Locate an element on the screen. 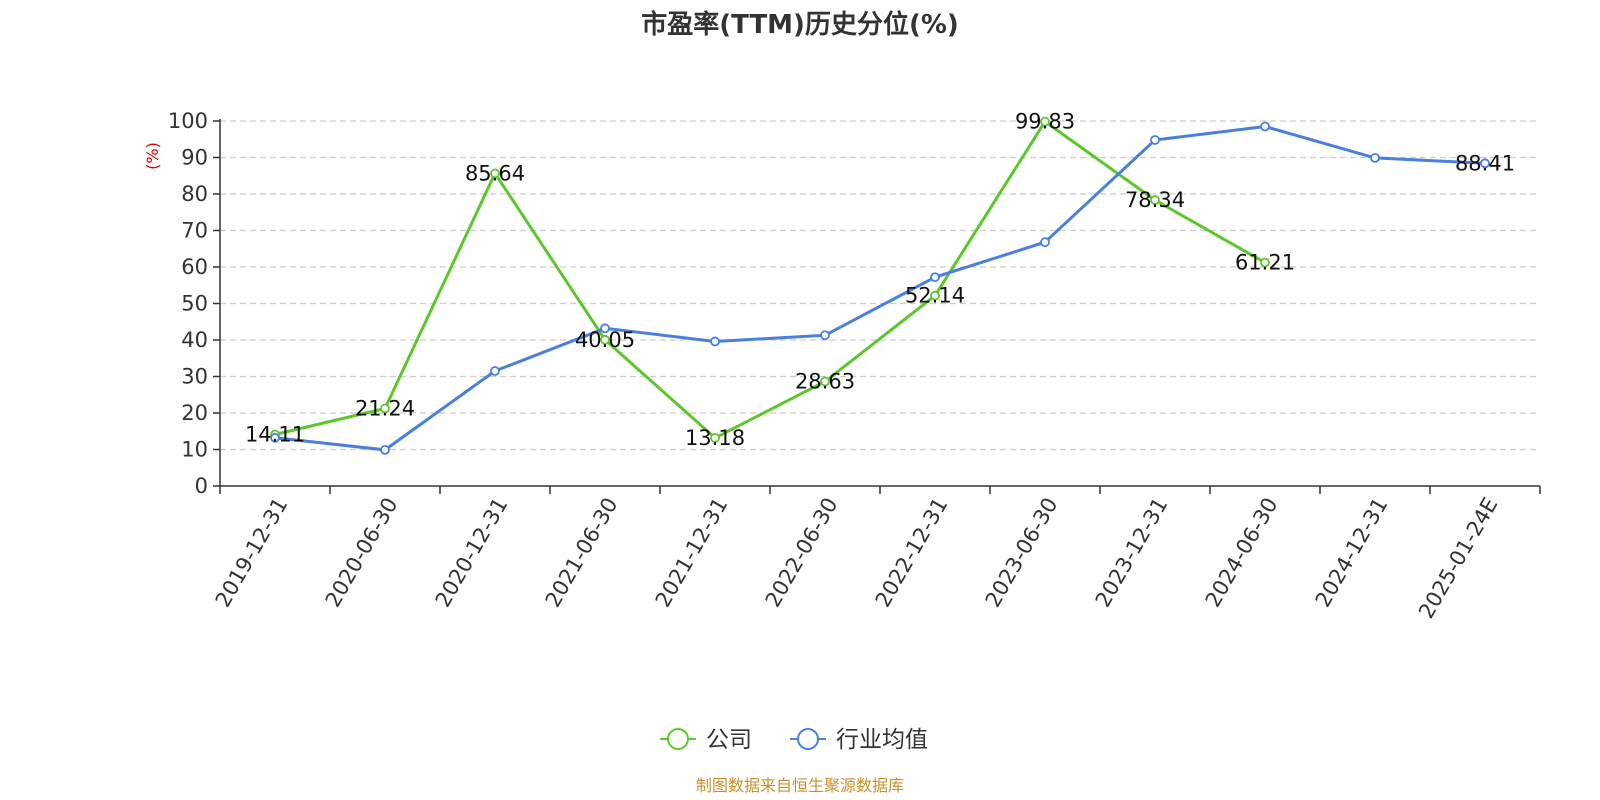  x-tick-label: 2022-12-31 is located at coordinates (912, 553).